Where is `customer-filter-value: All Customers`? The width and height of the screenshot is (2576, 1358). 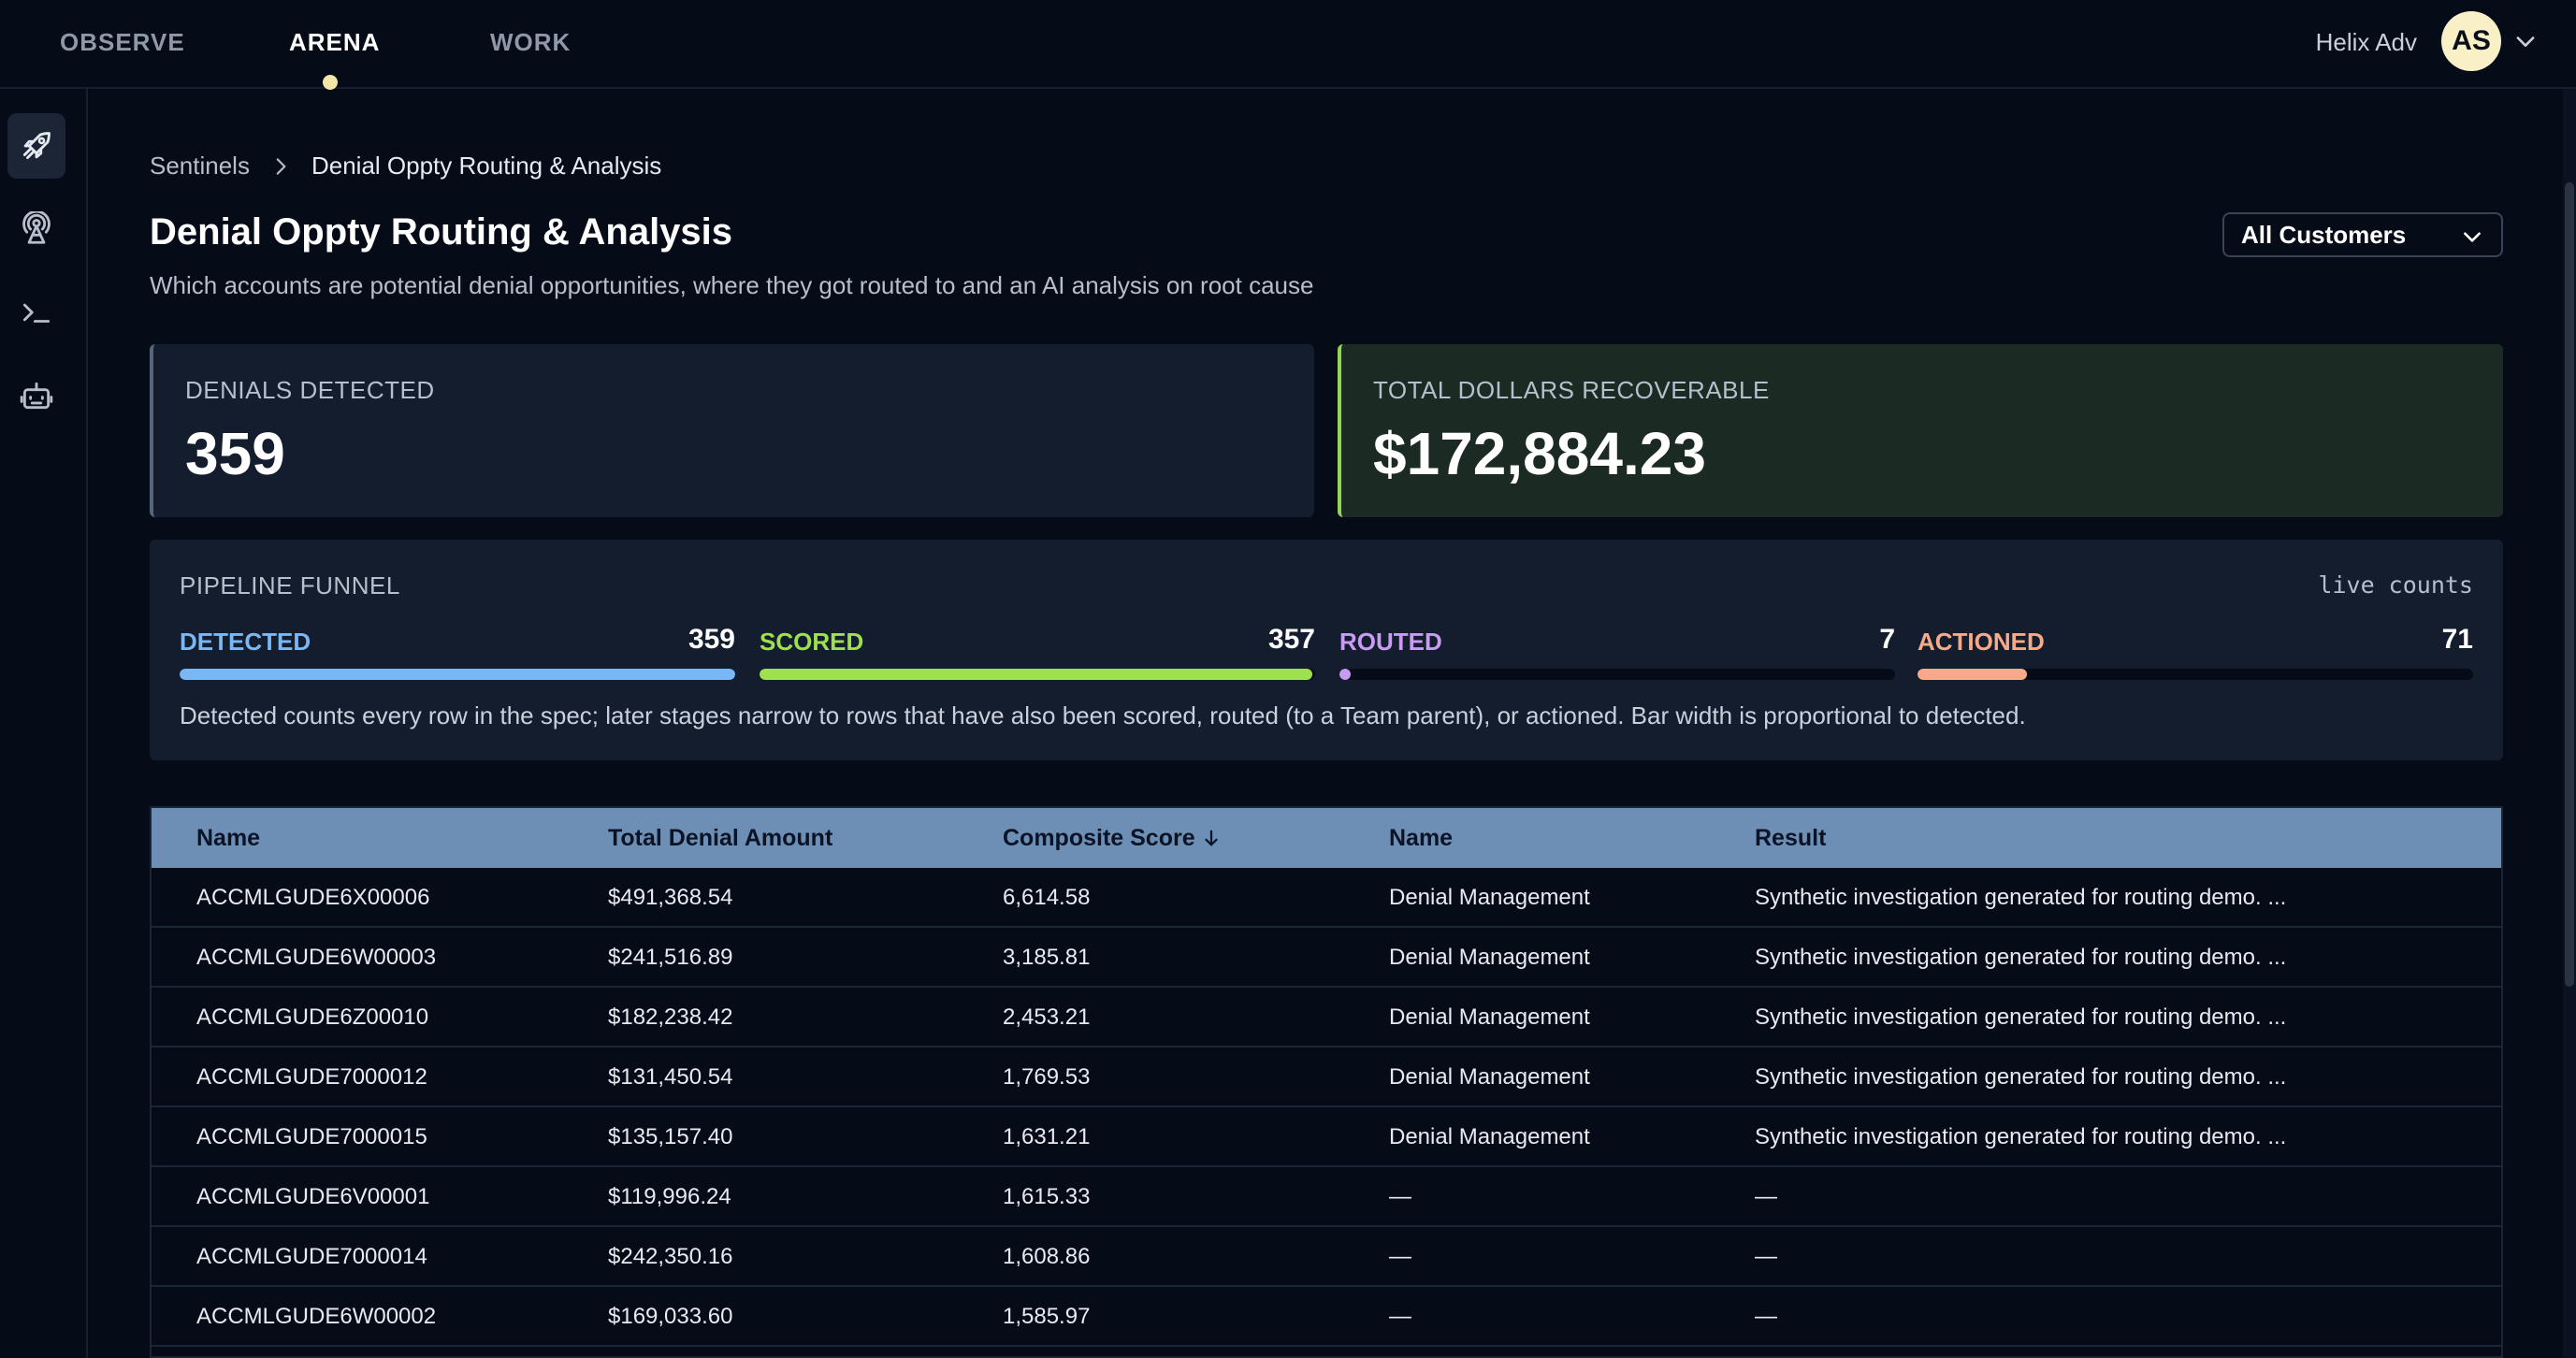 customer-filter-value: All Customers is located at coordinates (2324, 234).